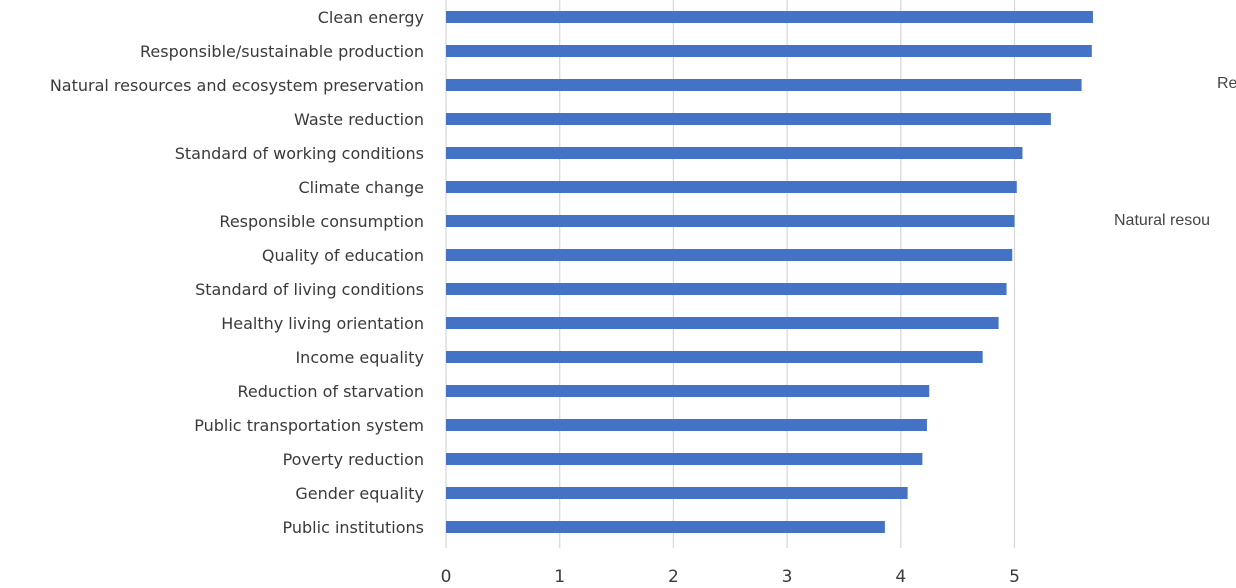 This screenshot has width=1236, height=588. What do you see at coordinates (331, 391) in the screenshot?
I see `category-label: Reduction of starvation` at bounding box center [331, 391].